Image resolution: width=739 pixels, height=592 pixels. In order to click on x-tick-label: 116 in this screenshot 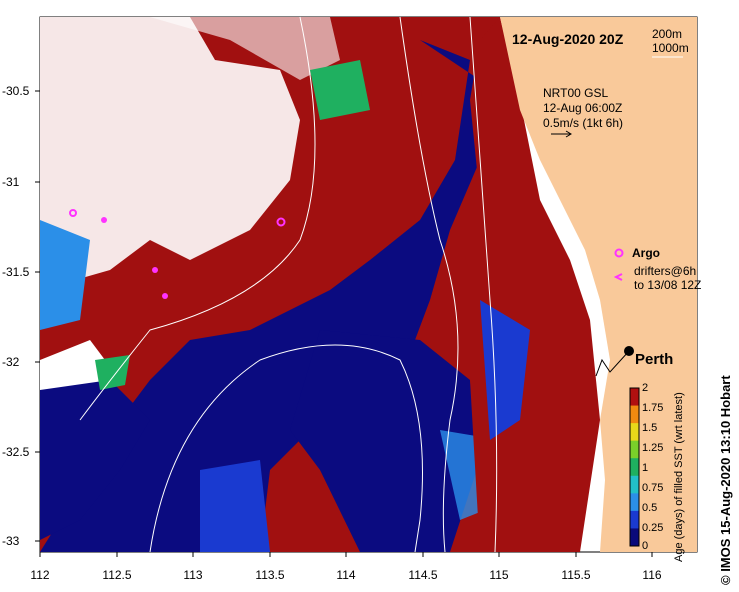, I will do `click(652, 575)`.